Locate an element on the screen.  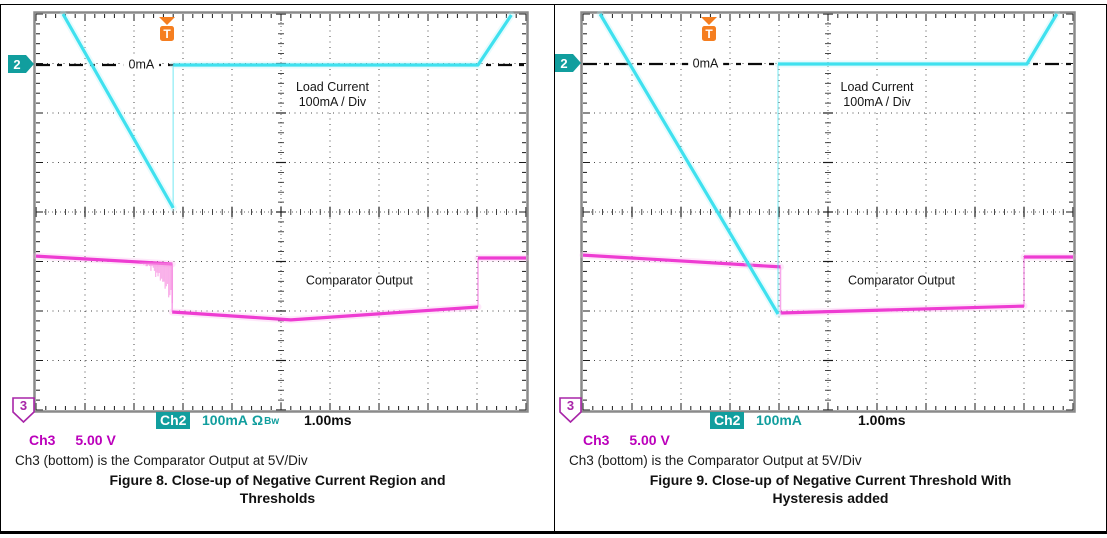
ohm-coupling-icon: Ω is located at coordinates (257, 420).